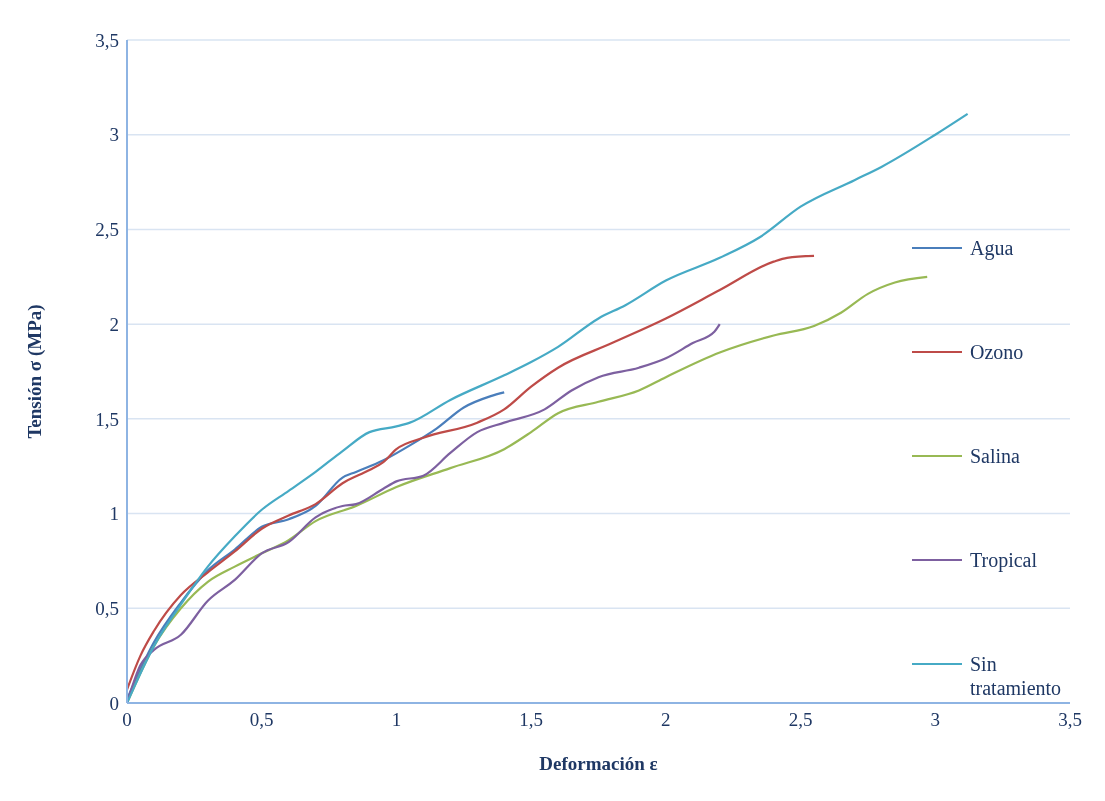 This screenshot has width=1105, height=801. What do you see at coordinates (666, 720) in the screenshot?
I see `x-tick-label: 2` at bounding box center [666, 720].